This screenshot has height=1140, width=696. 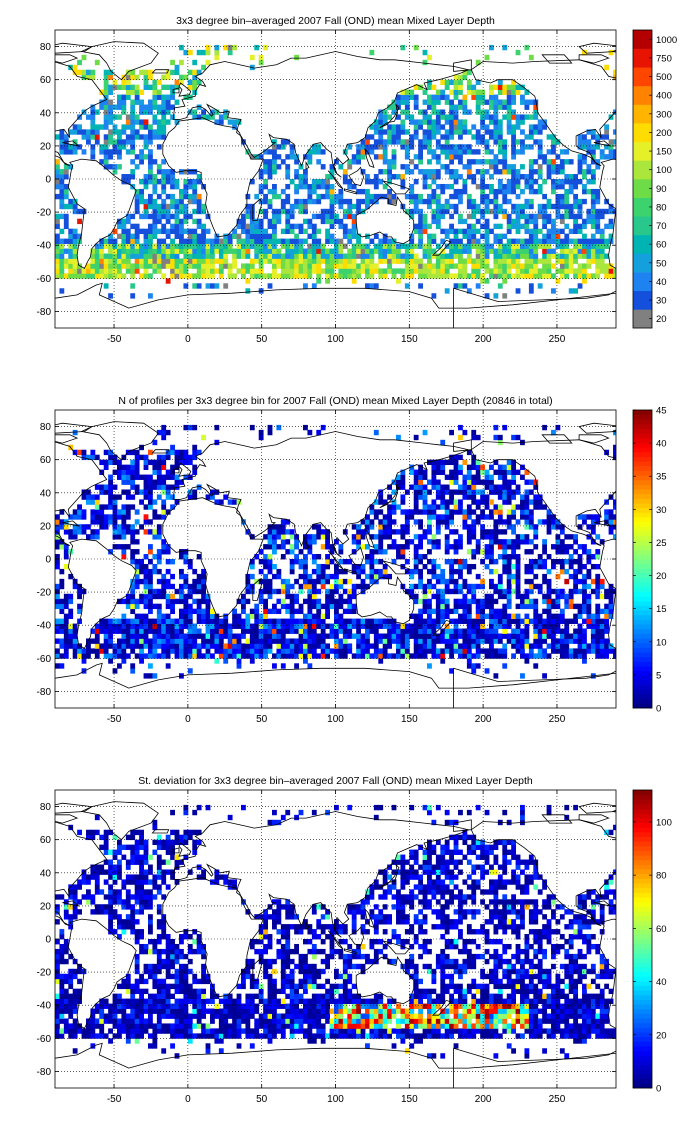 What do you see at coordinates (642, 170) in the screenshot?
I see `colorbar-swatch` at bounding box center [642, 170].